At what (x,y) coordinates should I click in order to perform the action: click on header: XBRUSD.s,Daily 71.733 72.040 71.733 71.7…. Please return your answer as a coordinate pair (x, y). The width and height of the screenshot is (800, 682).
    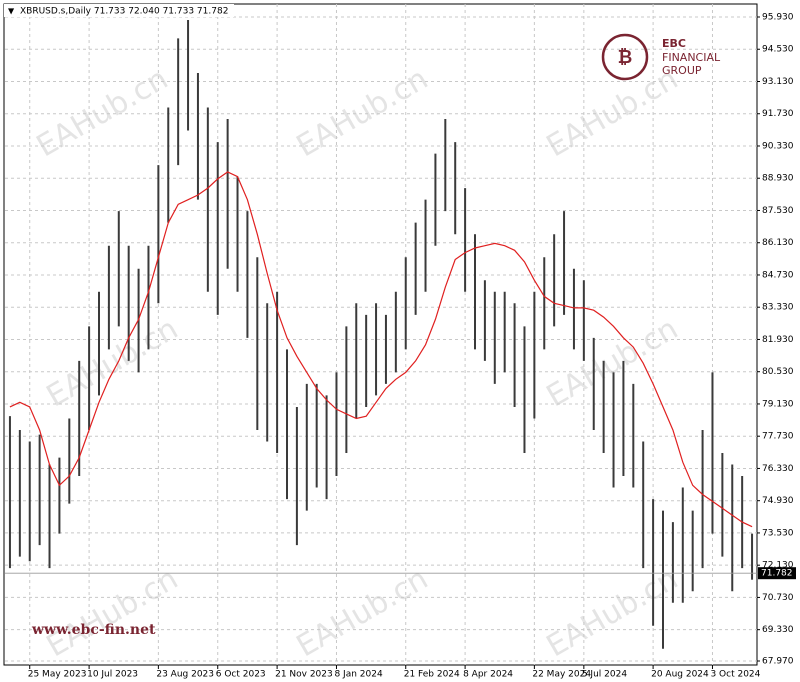
    Looking at the image, I should click on (124, 12).